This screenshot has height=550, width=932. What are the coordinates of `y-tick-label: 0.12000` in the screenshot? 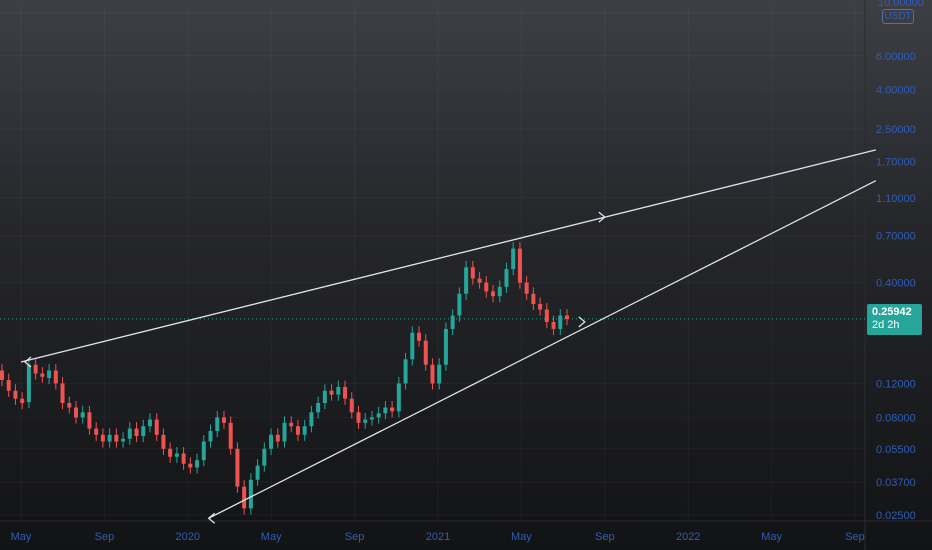 It's located at (896, 384).